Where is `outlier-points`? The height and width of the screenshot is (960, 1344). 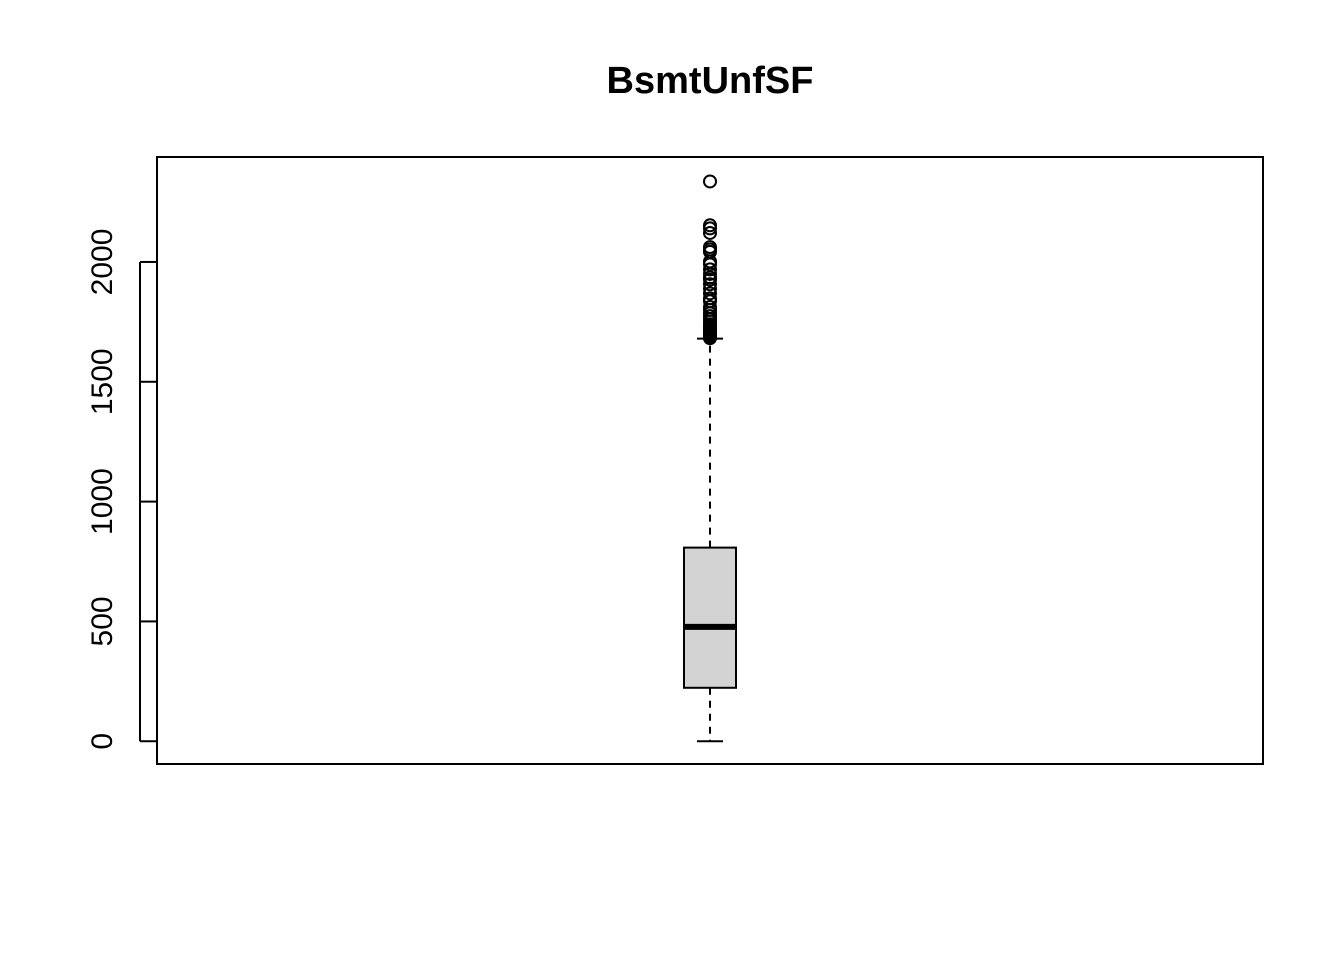 outlier-points is located at coordinates (710, 260).